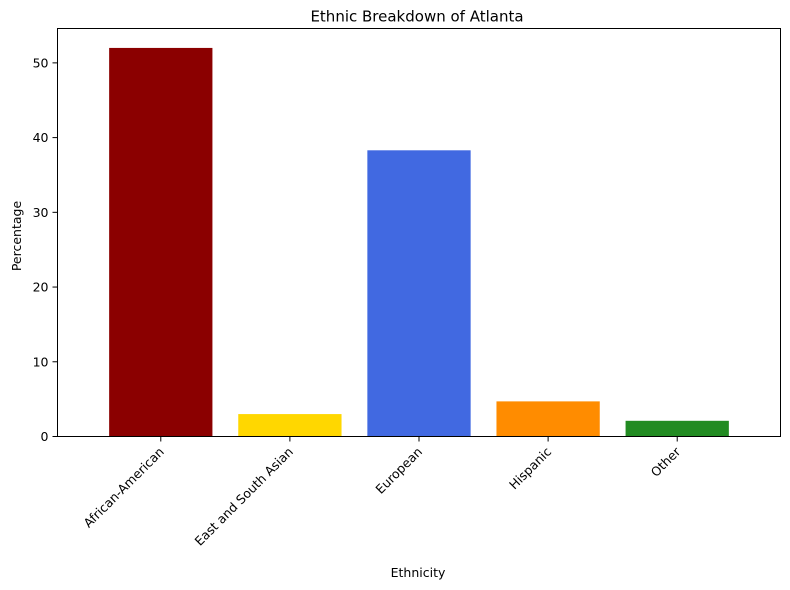  Describe the element at coordinates (45, 249) in the screenshot. I see `y-axis: 0 10 20 30 40 50` at that location.